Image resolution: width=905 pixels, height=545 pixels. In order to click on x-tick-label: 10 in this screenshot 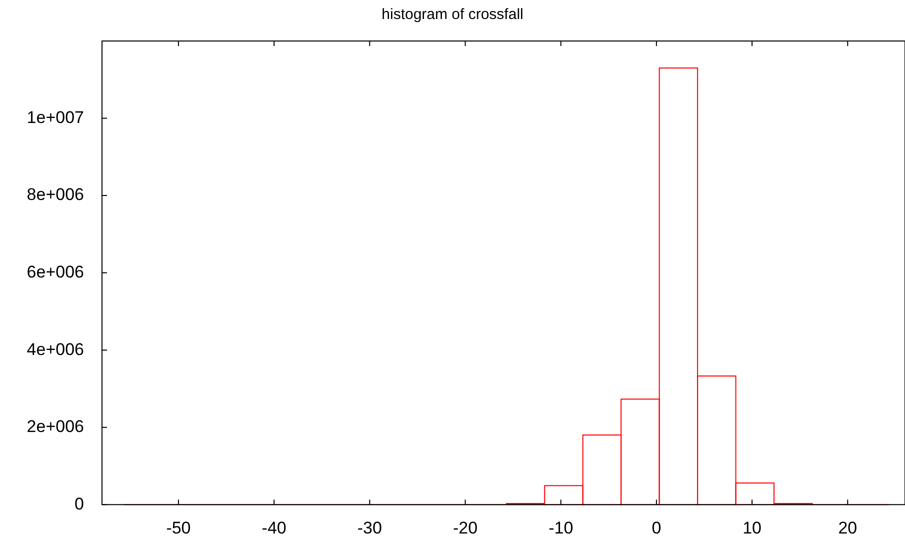, I will do `click(752, 528)`.